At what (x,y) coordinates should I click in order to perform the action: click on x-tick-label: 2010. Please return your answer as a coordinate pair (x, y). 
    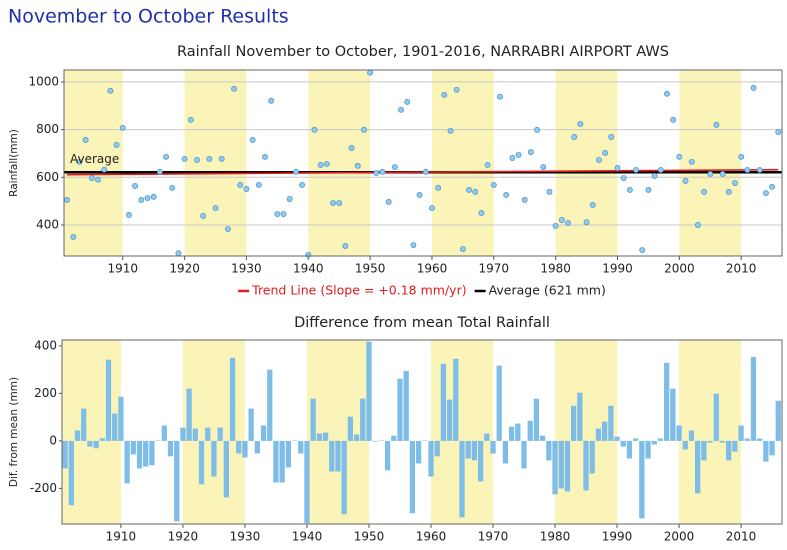
    Looking at the image, I should click on (741, 269).